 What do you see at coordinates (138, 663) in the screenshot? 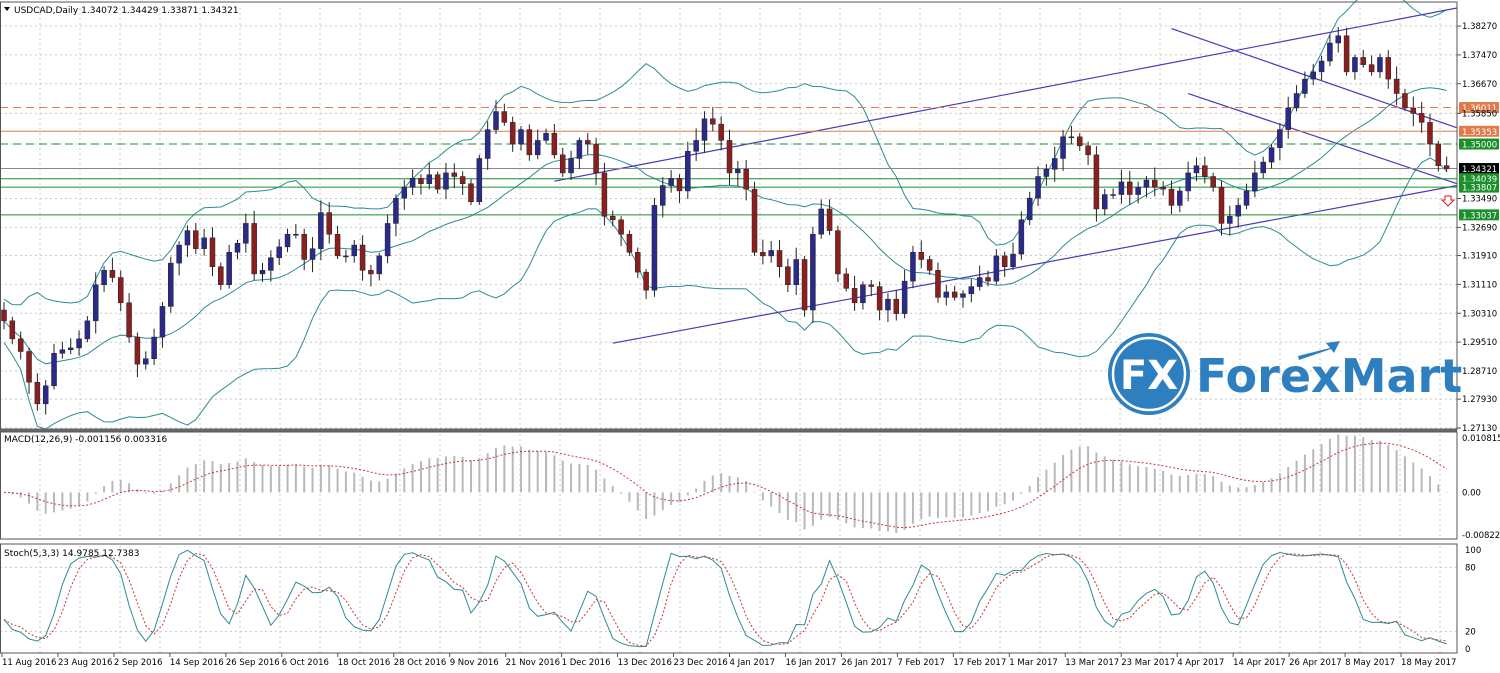
I see `x-tick-label: 2 Sep 2016` at bounding box center [138, 663].